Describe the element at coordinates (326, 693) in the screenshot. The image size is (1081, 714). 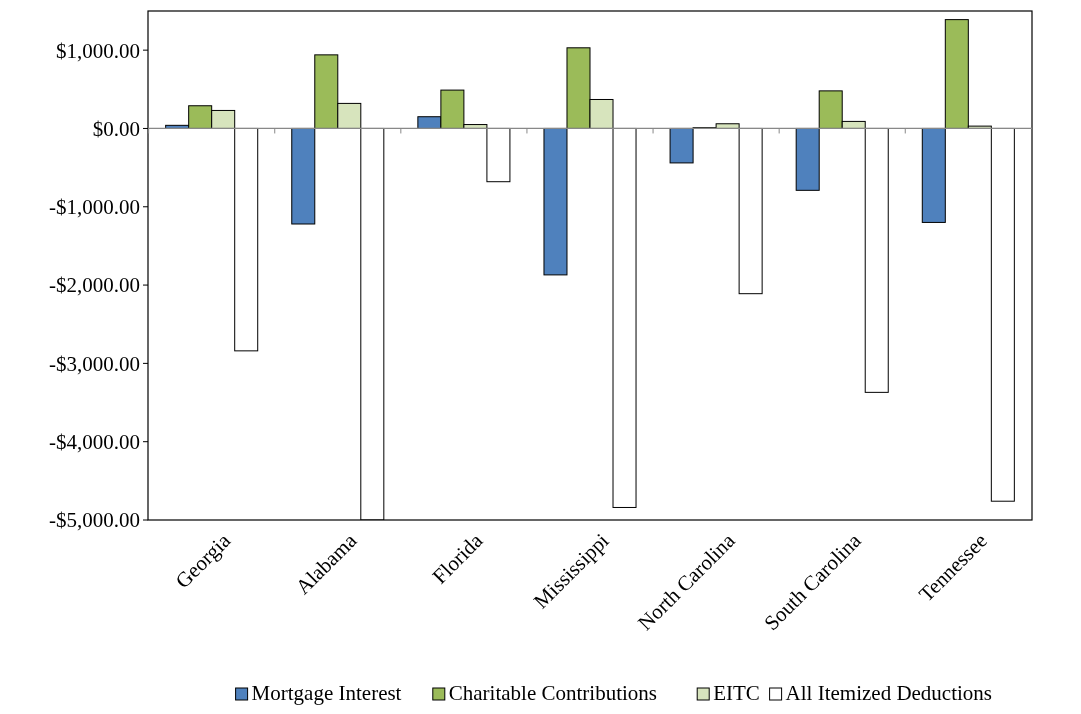
I see `legend-label: Mortgage Interest` at that location.